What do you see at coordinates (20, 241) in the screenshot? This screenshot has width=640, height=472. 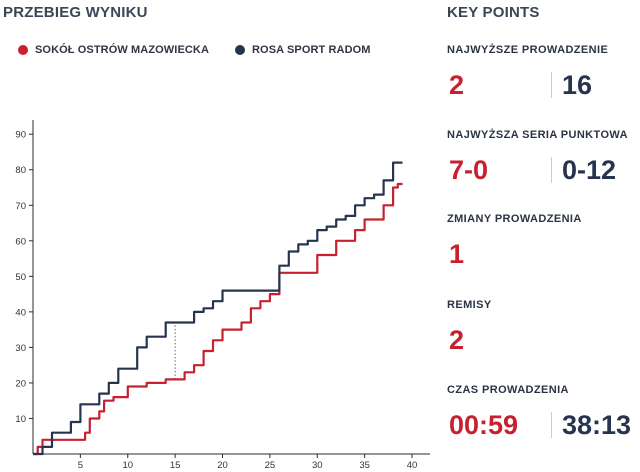 I see `y-tick-label: 60` at bounding box center [20, 241].